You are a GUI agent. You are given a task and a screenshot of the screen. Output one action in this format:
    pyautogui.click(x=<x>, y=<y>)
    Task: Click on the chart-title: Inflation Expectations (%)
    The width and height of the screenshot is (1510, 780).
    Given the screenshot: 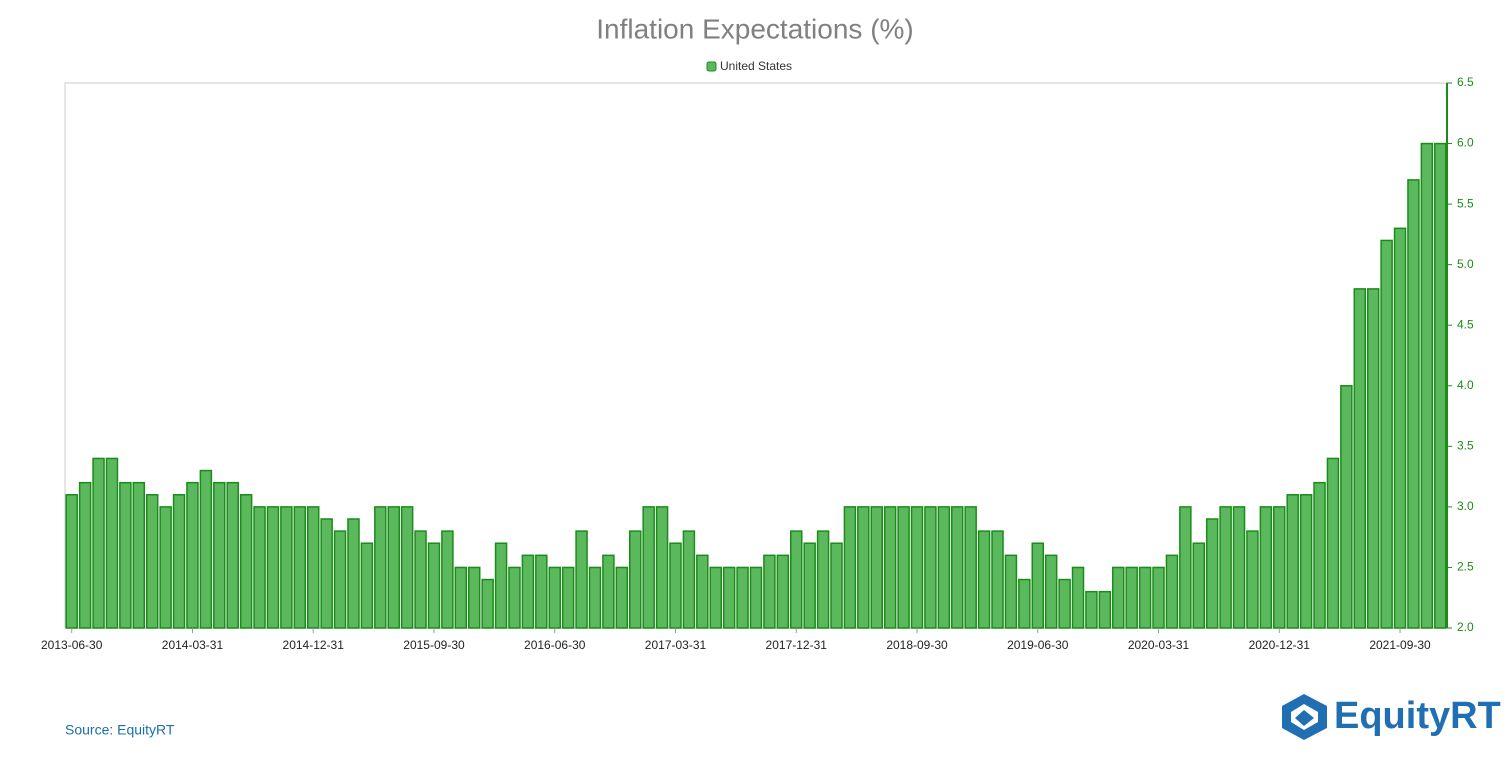 What is the action you would take?
    pyautogui.click(x=755, y=28)
    